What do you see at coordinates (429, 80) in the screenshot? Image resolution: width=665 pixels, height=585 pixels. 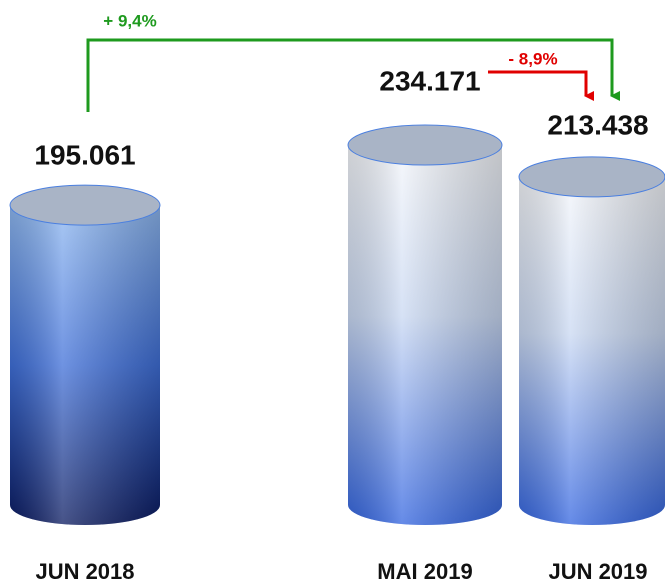 I see `value-label: 234.171` at bounding box center [429, 80].